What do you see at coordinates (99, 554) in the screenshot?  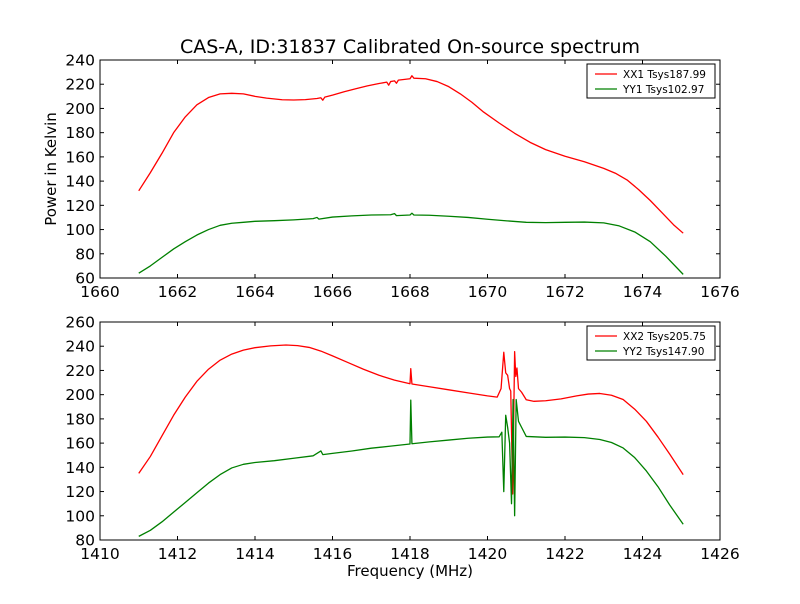 I see `x-tick-label: 1410` at bounding box center [99, 554].